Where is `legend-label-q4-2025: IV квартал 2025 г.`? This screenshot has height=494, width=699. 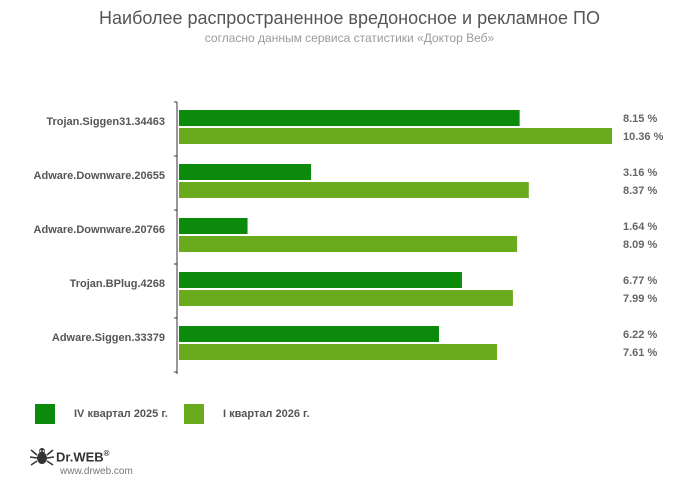 legend-label-q4-2025: IV квартал 2025 г. is located at coordinates (121, 414).